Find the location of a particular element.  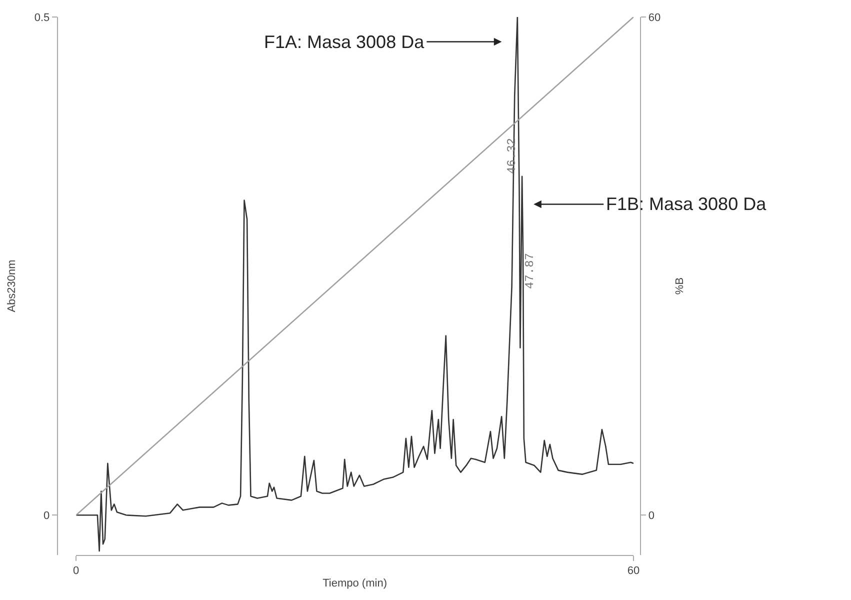

annotation: 46.32 is located at coordinates (512, 156).